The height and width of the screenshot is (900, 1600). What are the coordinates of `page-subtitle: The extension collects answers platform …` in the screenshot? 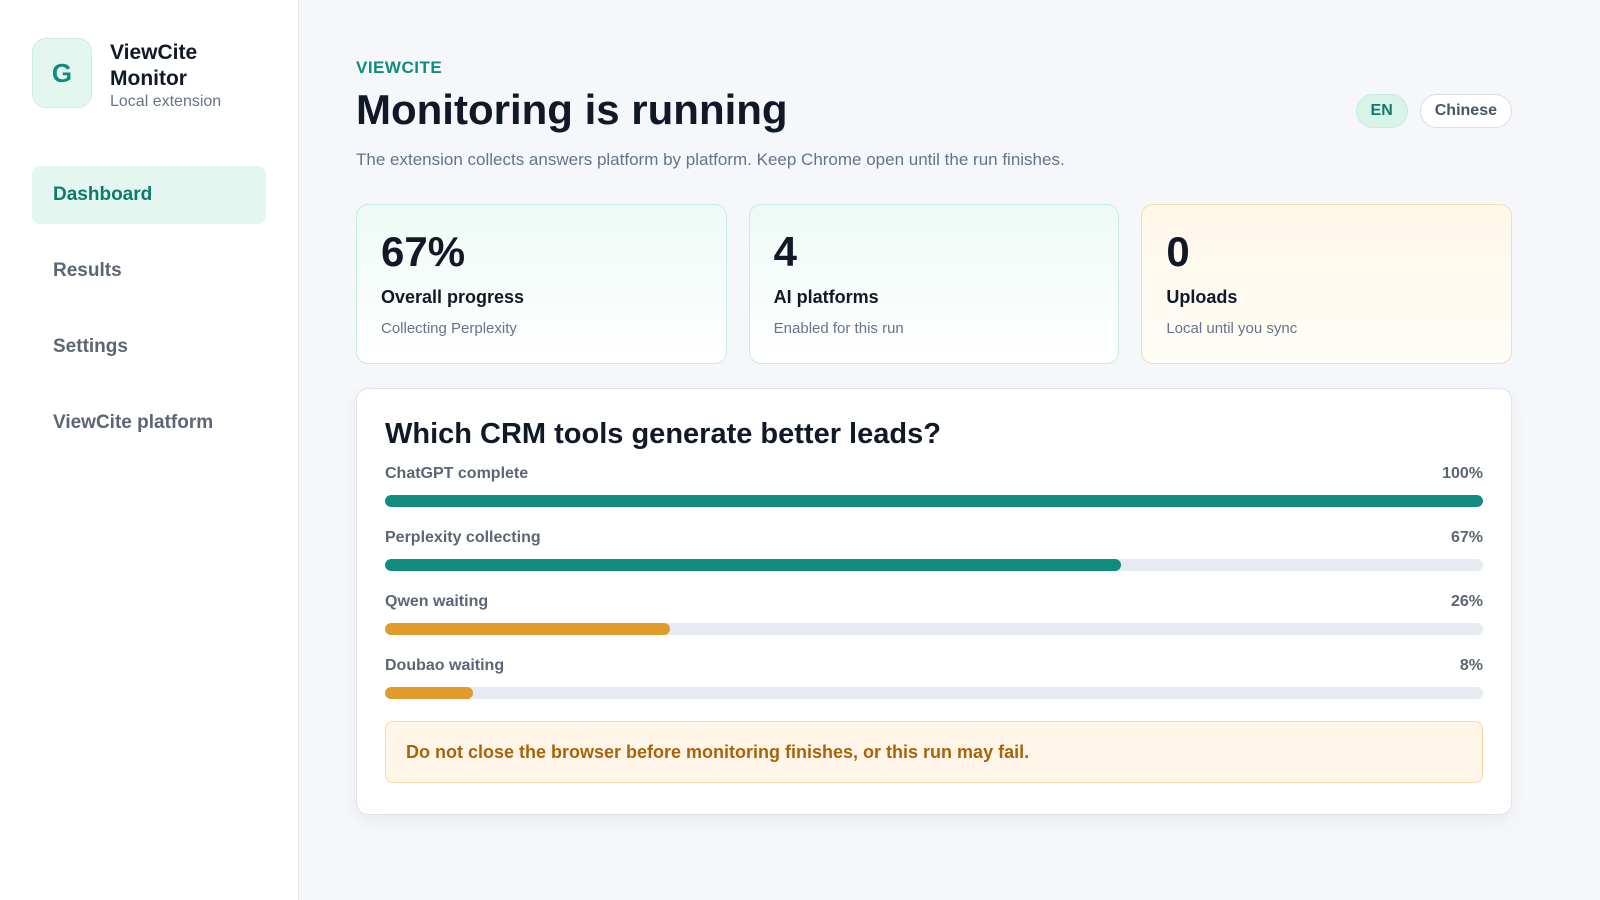 It's located at (710, 159).